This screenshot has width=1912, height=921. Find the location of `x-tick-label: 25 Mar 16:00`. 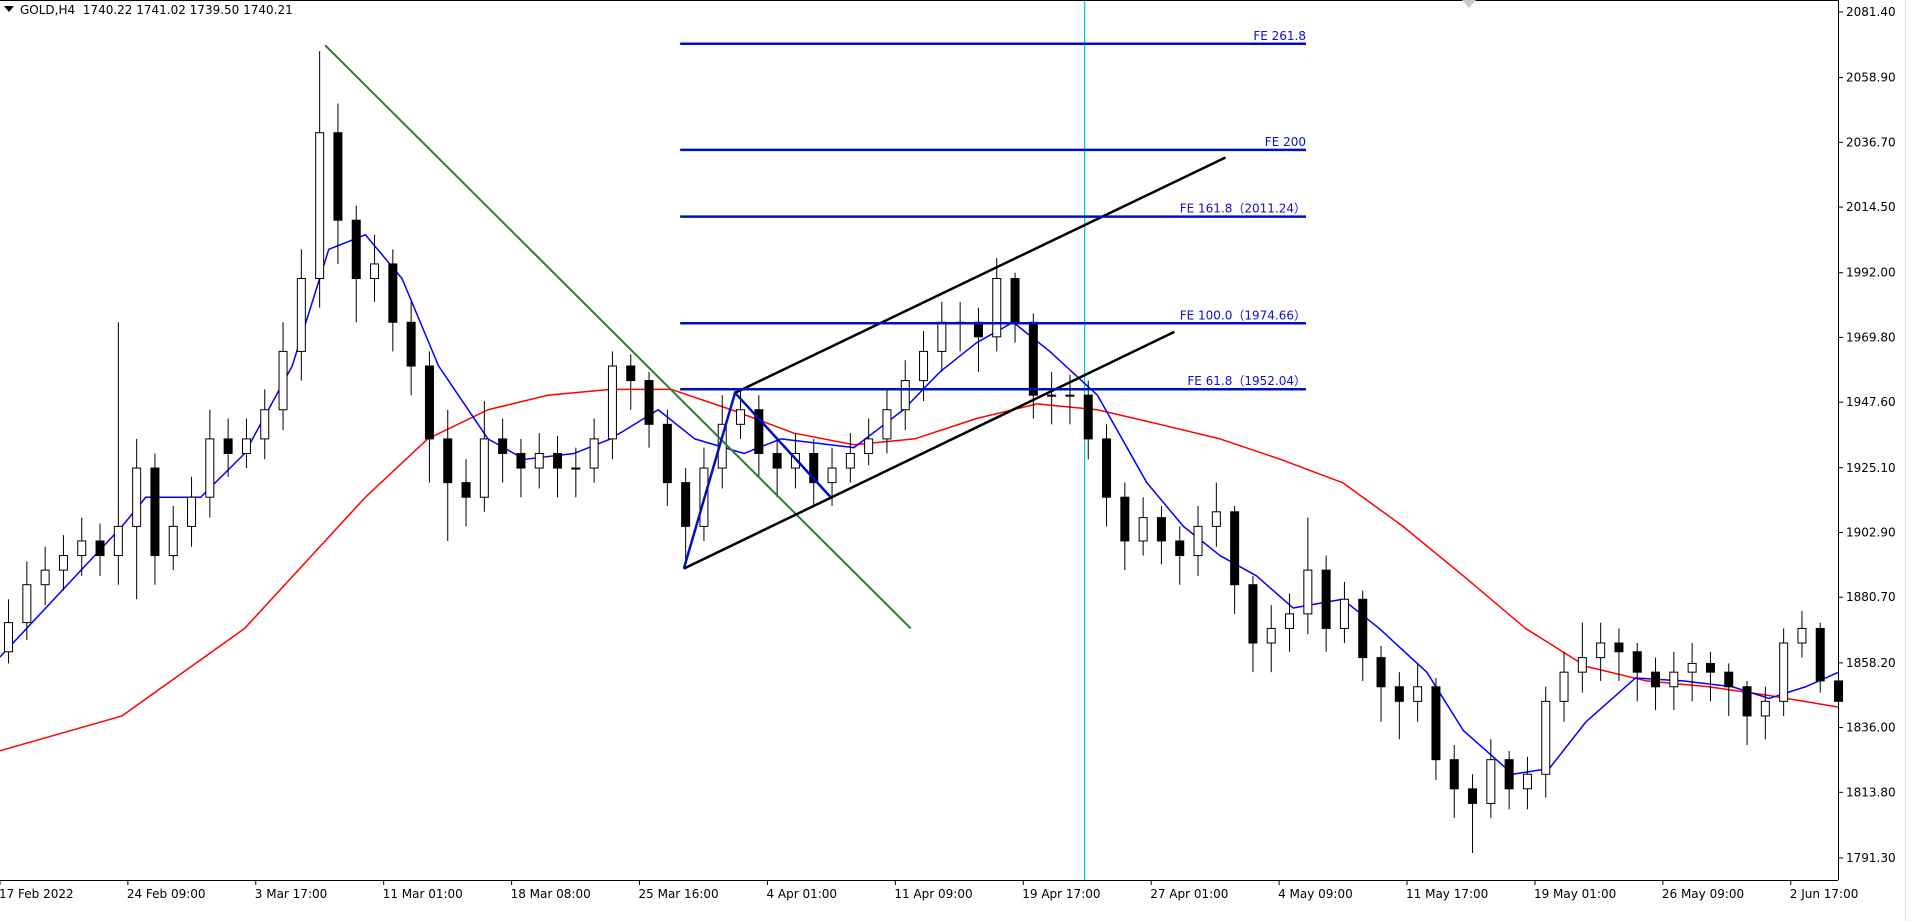

x-tick-label: 25 Mar 16:00 is located at coordinates (679, 894).